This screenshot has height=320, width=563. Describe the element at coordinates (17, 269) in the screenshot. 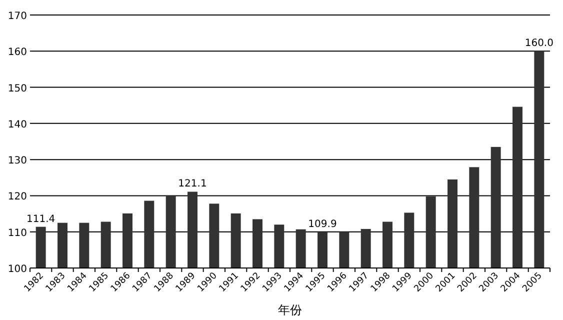

I see `y-tick-label: 100` at that location.